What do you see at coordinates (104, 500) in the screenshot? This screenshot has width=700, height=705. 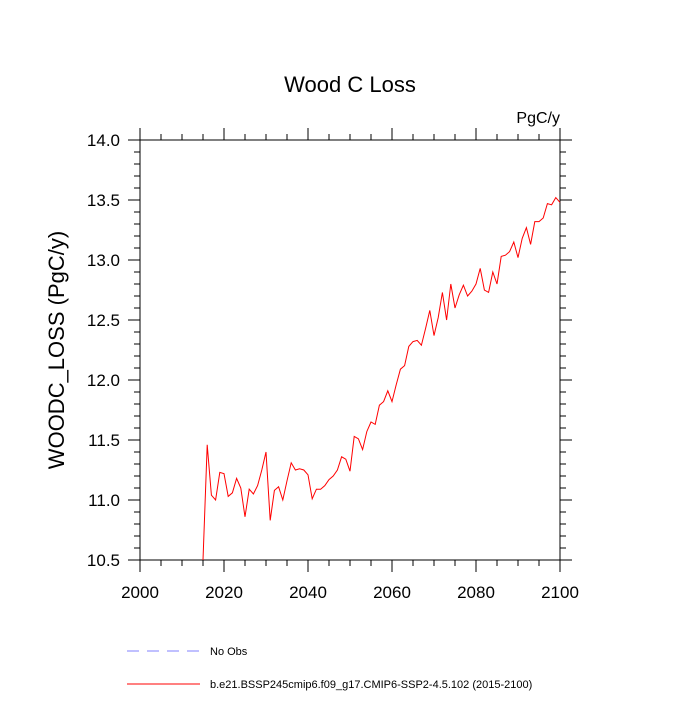 I see `y-tick-label: 11.0` at bounding box center [104, 500].